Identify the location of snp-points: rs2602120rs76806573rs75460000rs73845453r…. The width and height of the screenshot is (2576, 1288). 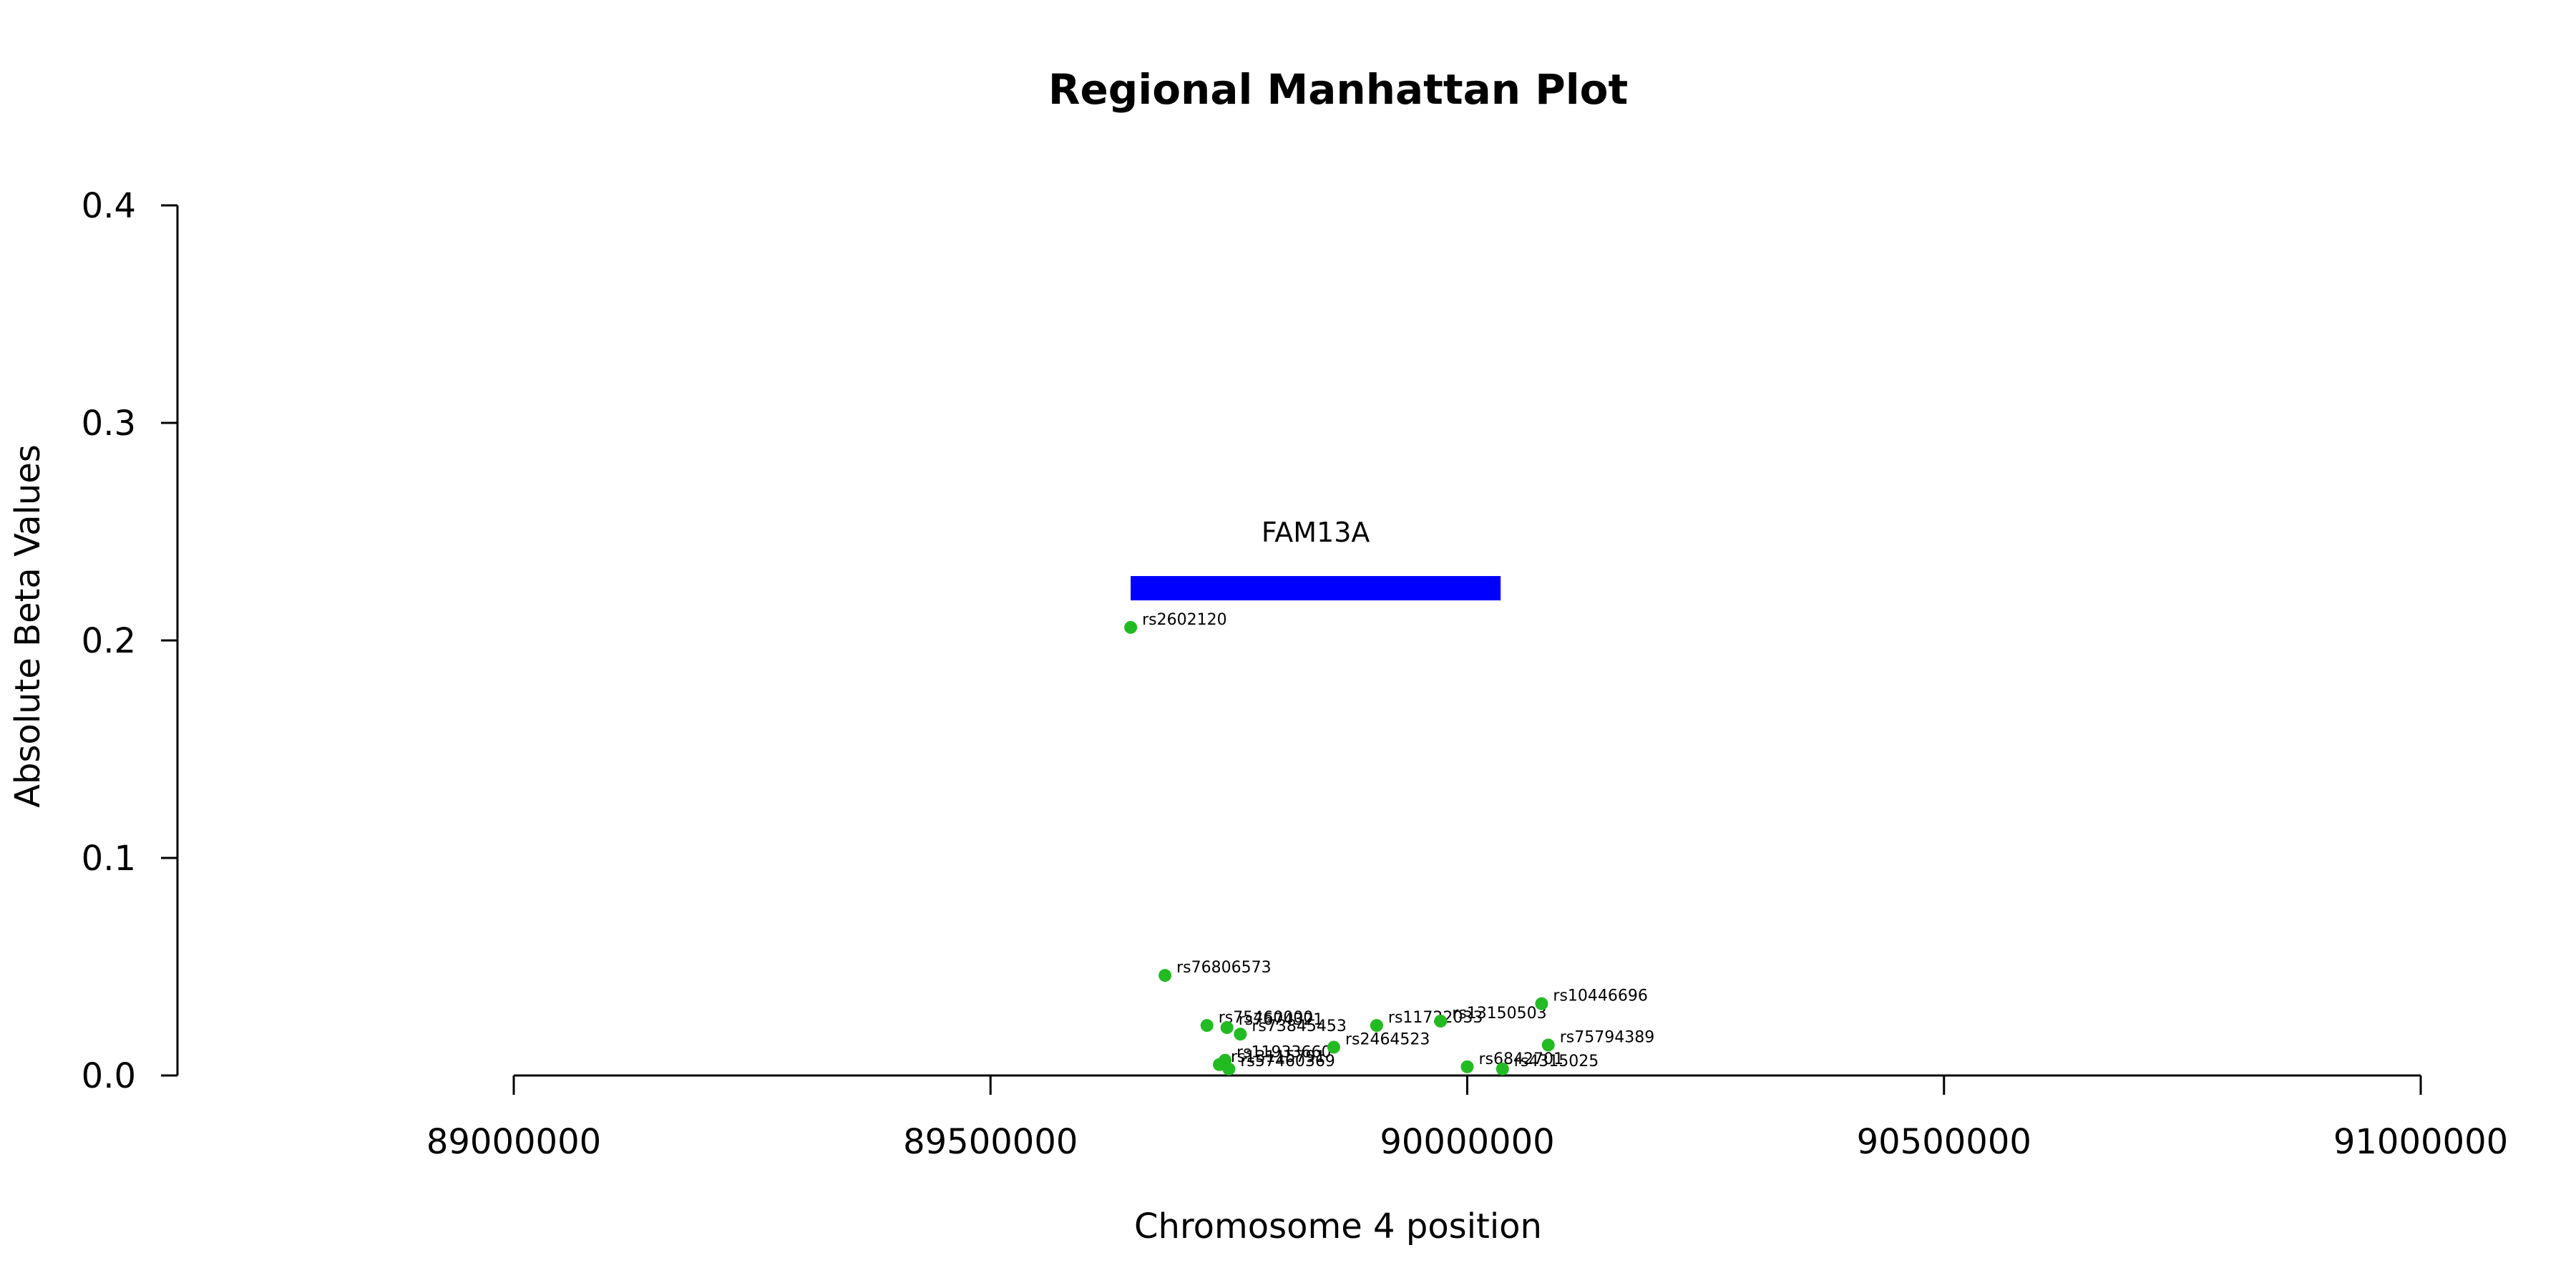
(1389, 843).